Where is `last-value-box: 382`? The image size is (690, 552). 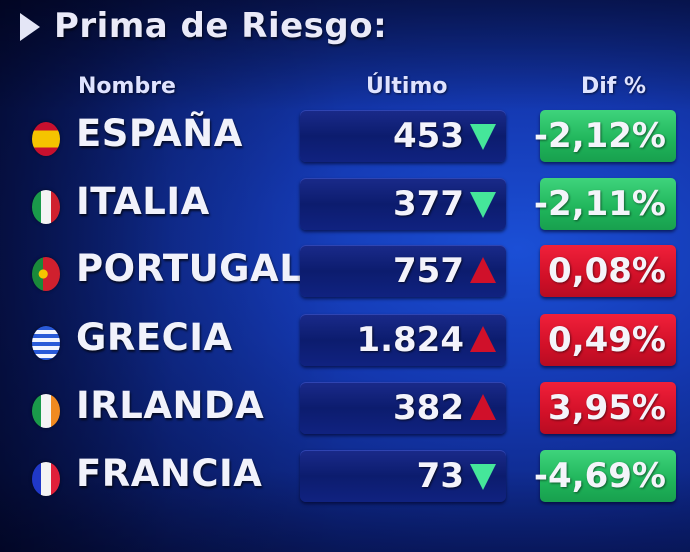
last-value-box: 382 is located at coordinates (403, 408).